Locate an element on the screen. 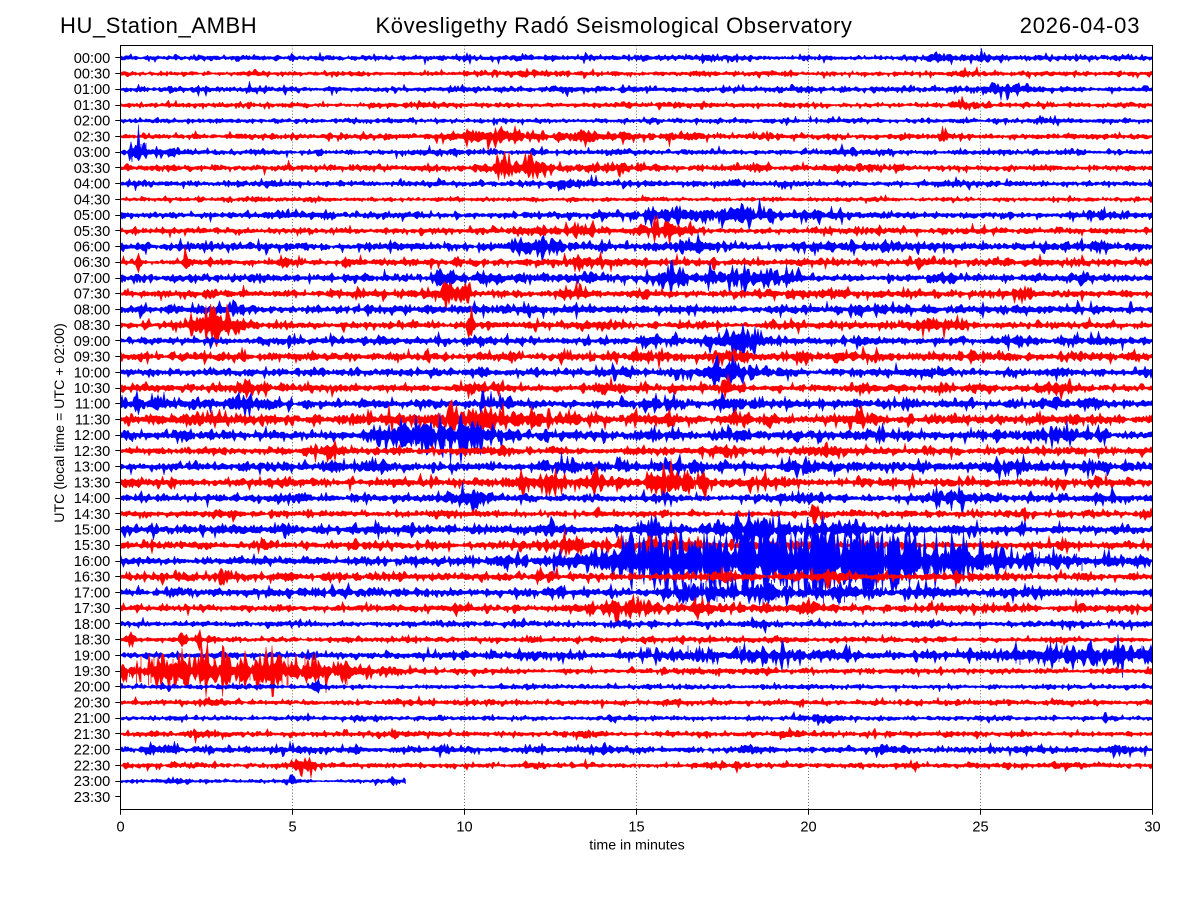 The image size is (1200, 900). svg-text: 20:00 is located at coordinates (92, 688).